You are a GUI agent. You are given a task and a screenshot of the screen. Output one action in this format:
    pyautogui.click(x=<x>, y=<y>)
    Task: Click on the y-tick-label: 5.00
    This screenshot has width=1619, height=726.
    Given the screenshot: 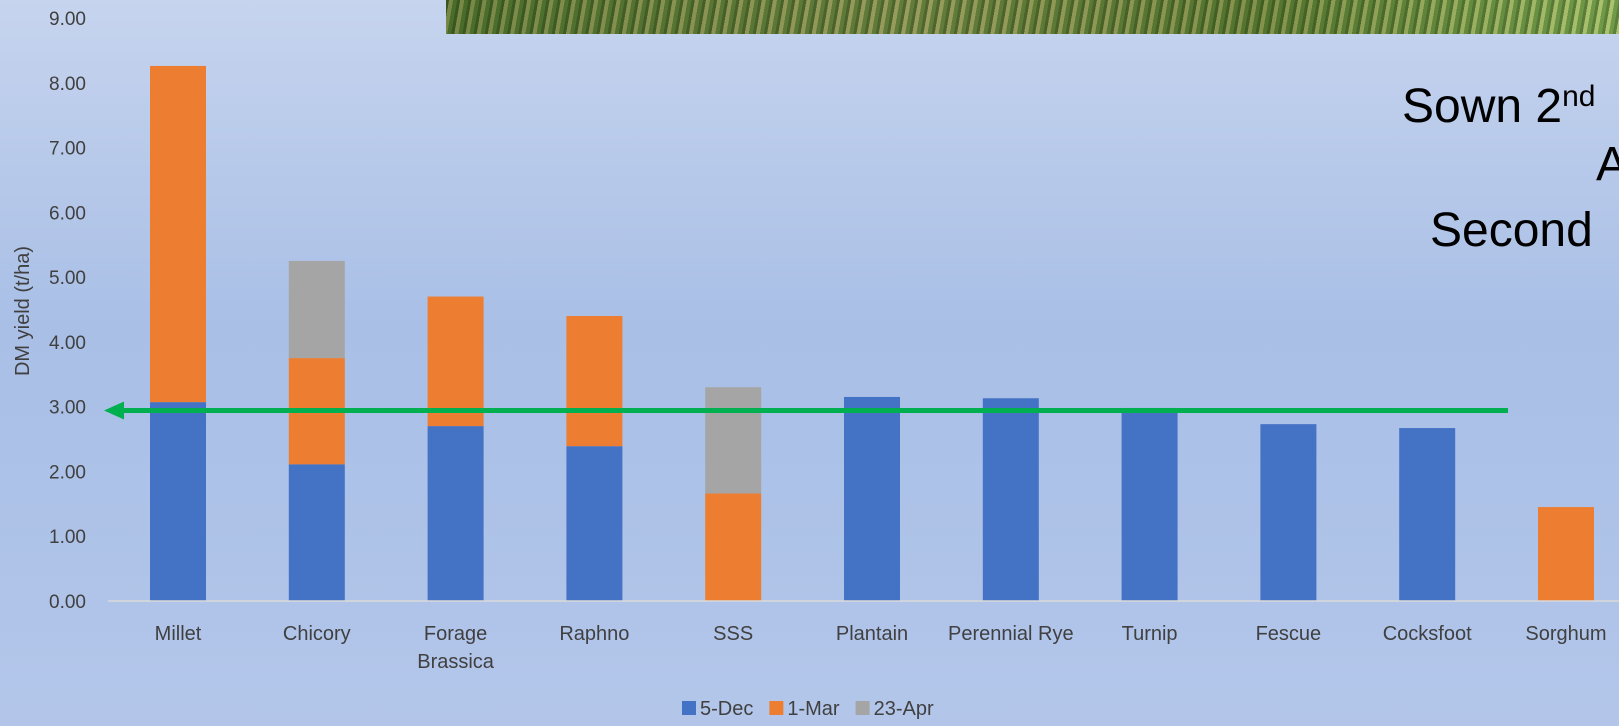 What is the action you would take?
    pyautogui.click(x=67, y=278)
    